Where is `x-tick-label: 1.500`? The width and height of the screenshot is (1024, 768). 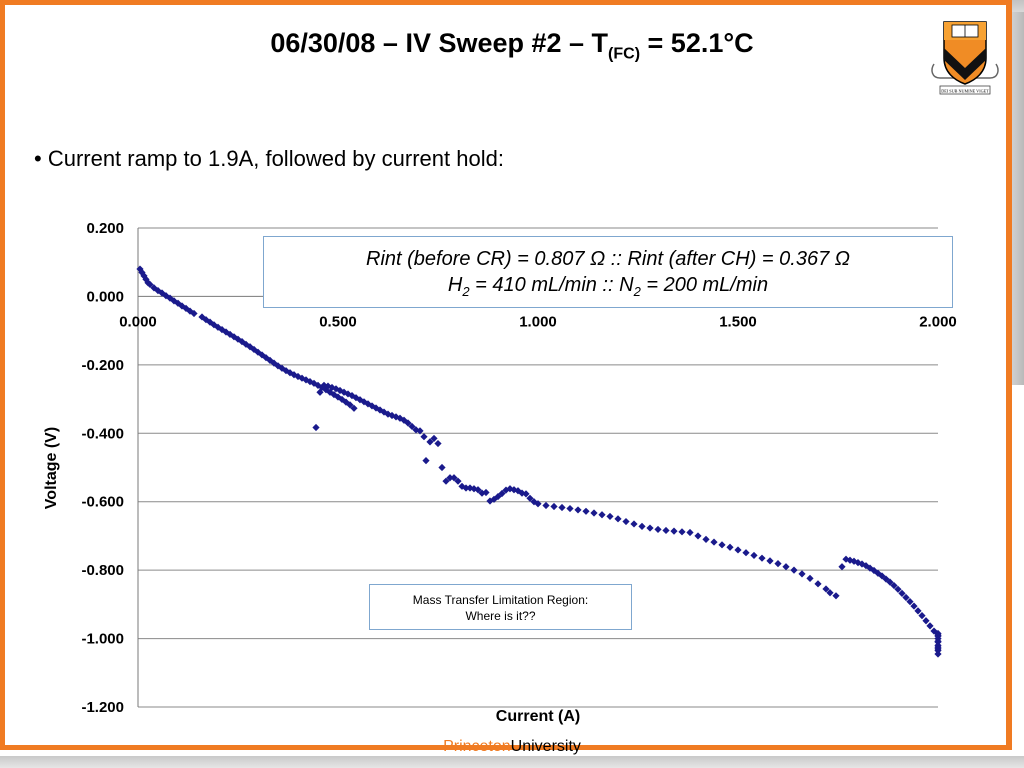 x-tick-label: 1.500 is located at coordinates (738, 321).